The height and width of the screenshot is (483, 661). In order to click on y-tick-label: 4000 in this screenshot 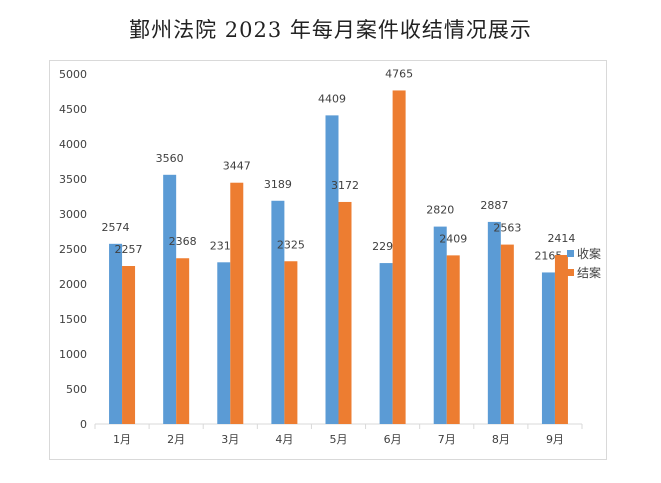, I will do `click(73, 144)`.